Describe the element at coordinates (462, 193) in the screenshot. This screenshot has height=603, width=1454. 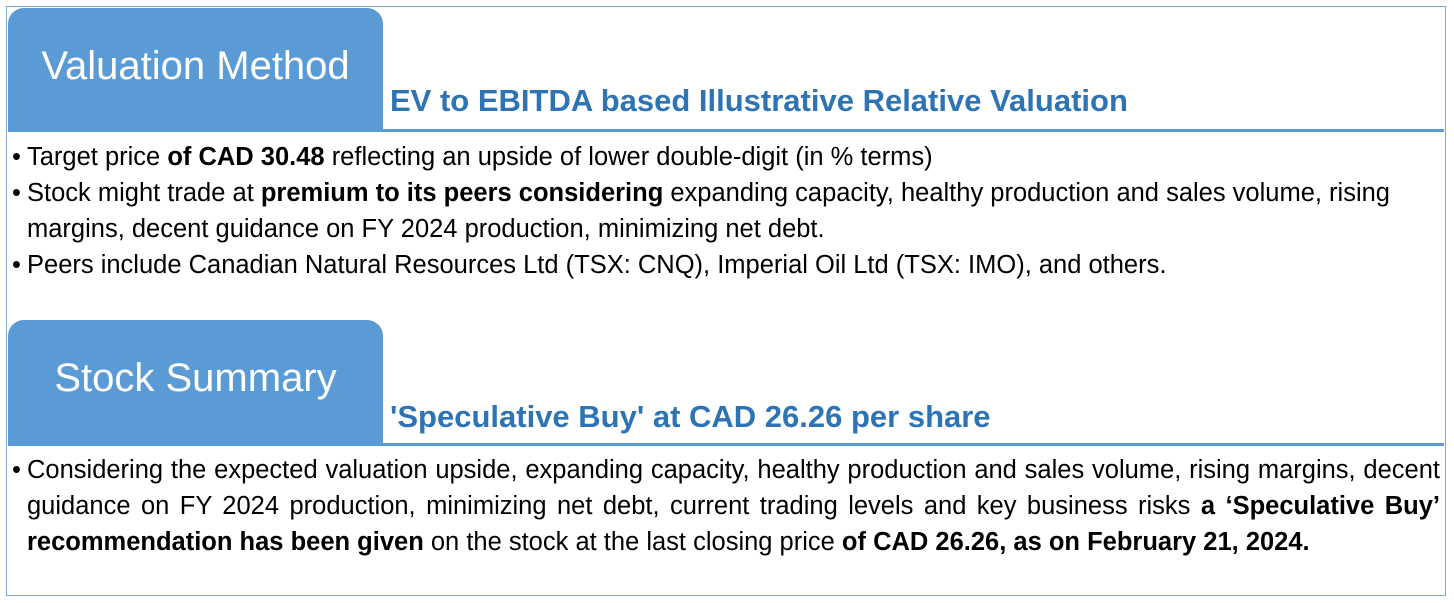
I see `bullet-bold-text: premium to its peers considering` at that location.